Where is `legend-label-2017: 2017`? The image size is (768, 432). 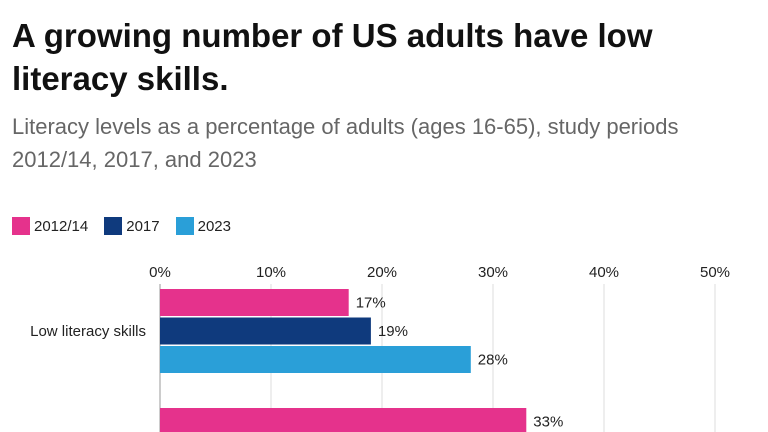
legend-label-2017: 2017 is located at coordinates (143, 226).